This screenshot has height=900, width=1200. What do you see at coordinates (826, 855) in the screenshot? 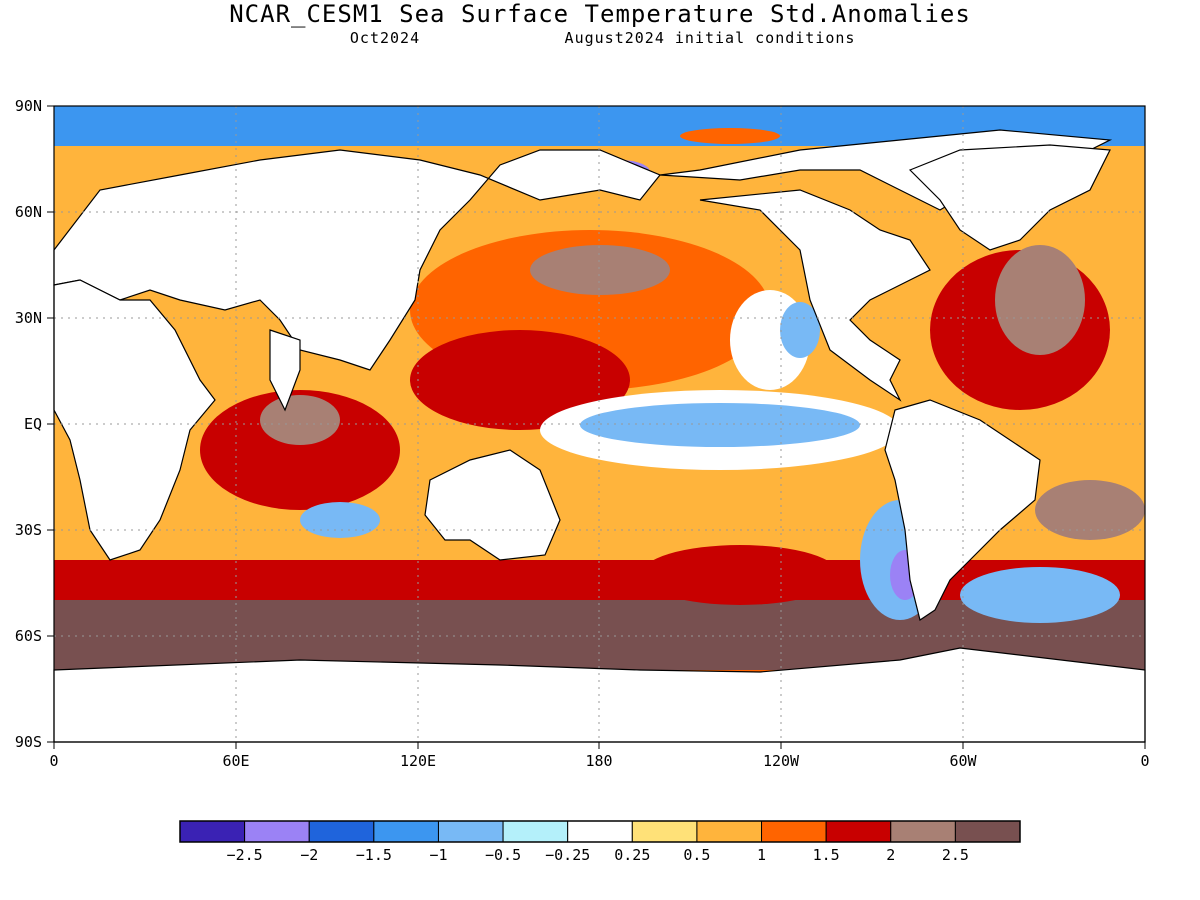
I see `colorbar-tick-label: 1.5` at bounding box center [826, 855].